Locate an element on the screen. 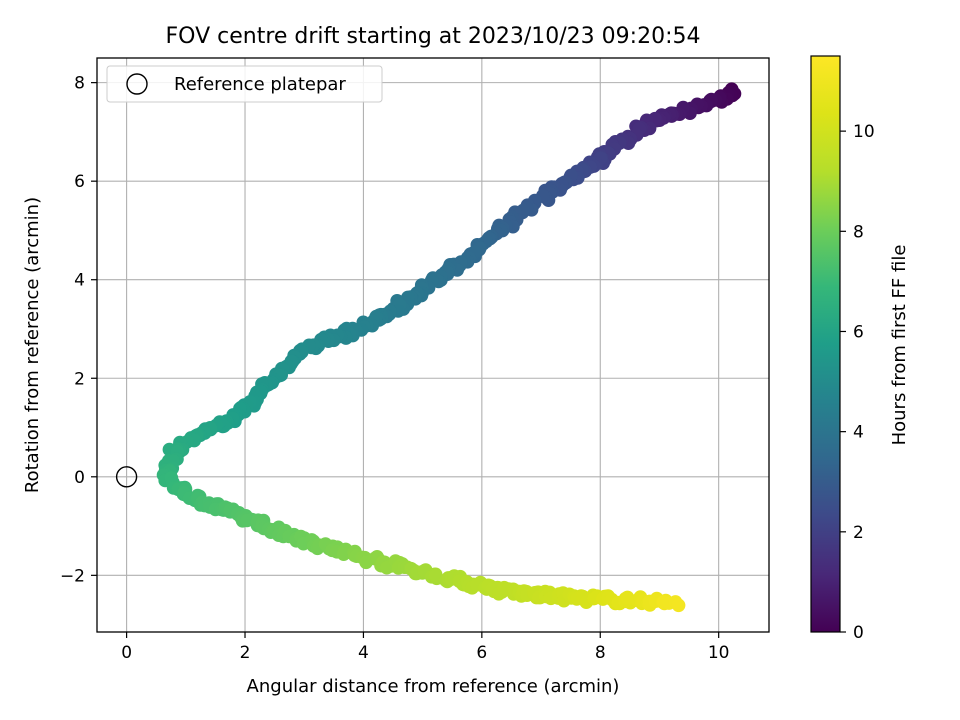  colorbar-tick-label: 10 is located at coordinates (864, 132).